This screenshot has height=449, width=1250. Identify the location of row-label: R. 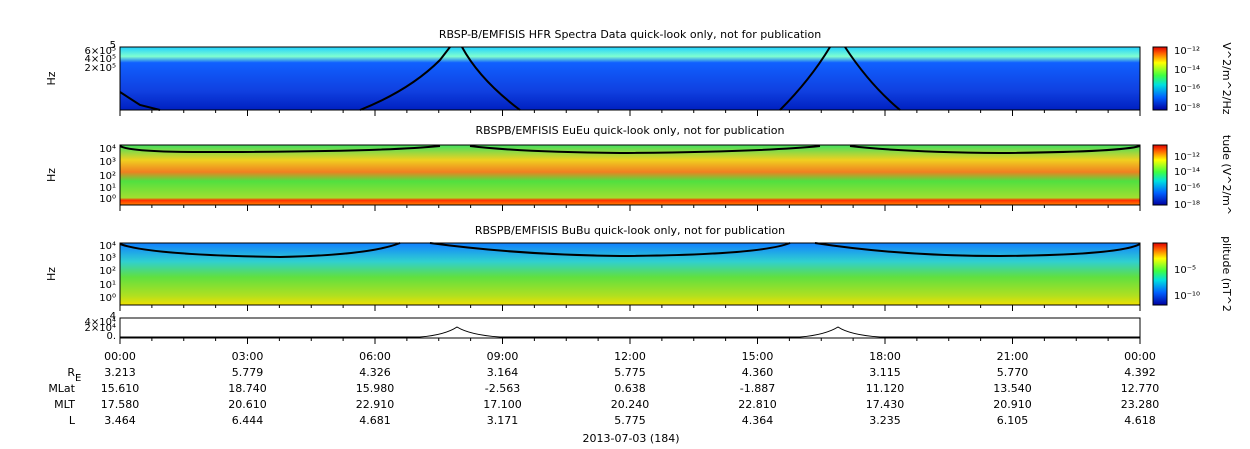
(71, 372).